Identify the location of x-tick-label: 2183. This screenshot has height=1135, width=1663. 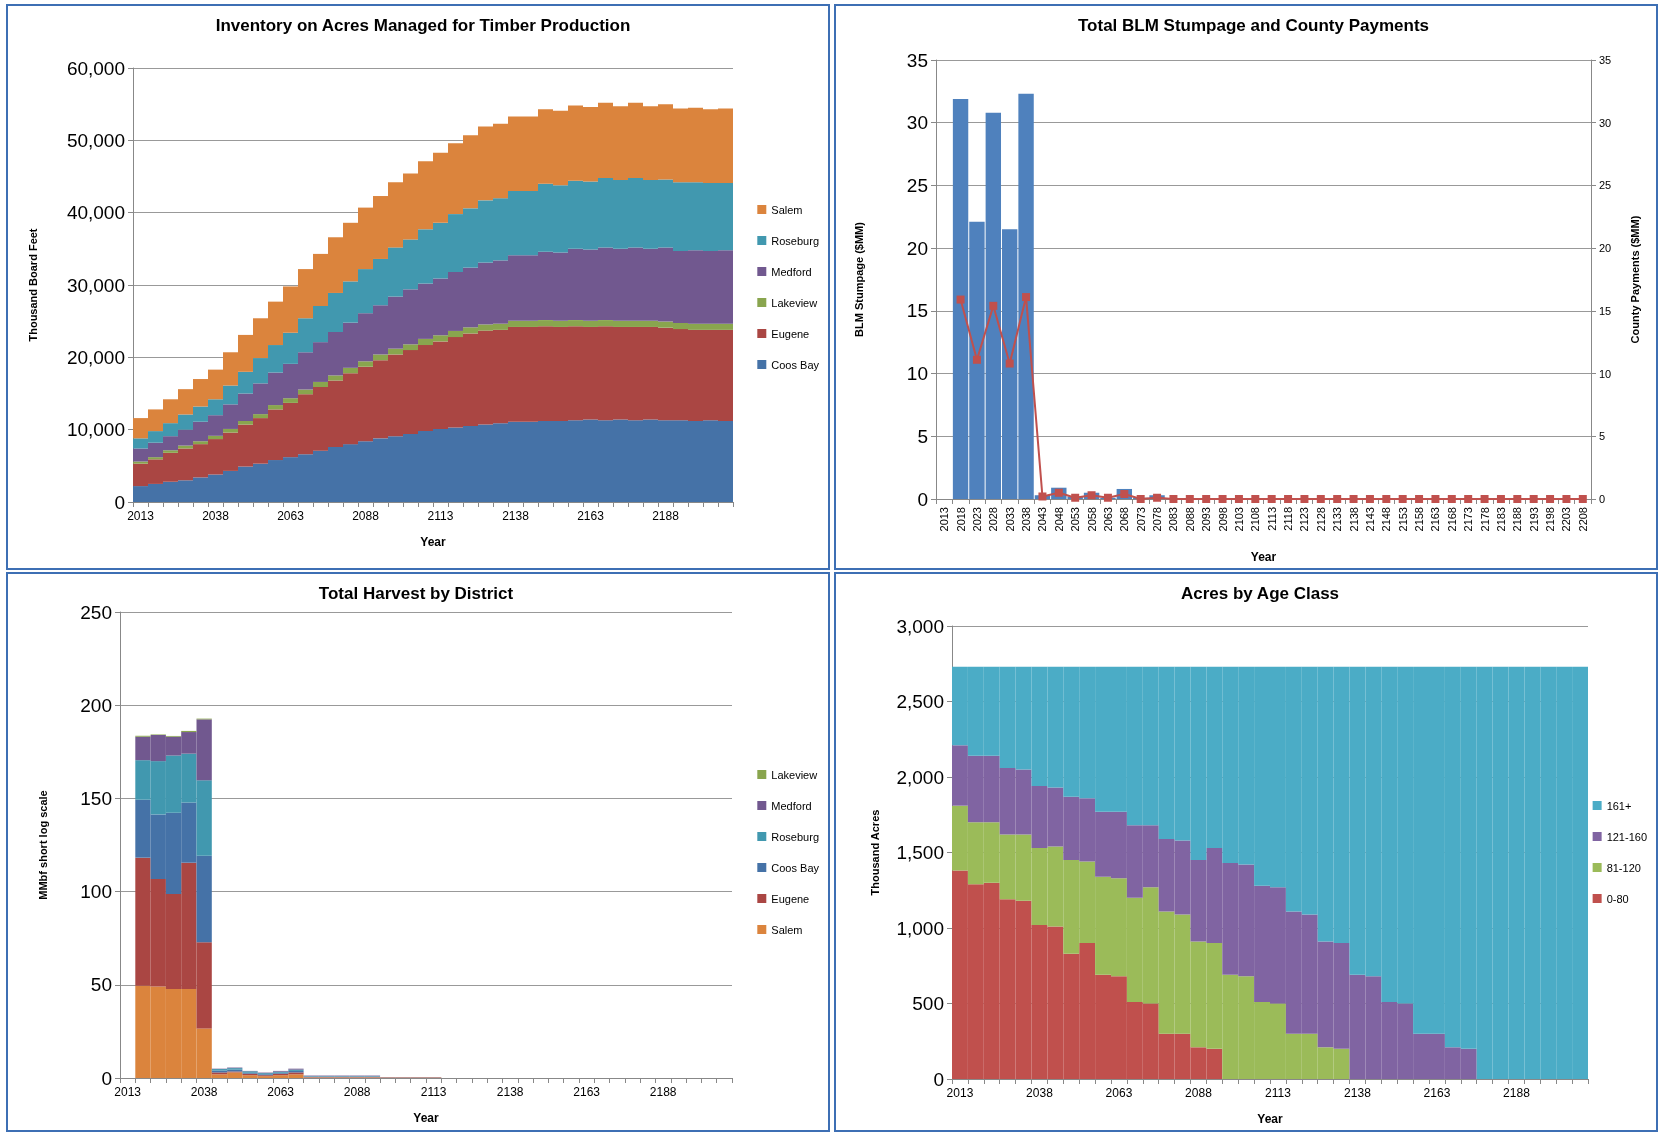
(1500, 519).